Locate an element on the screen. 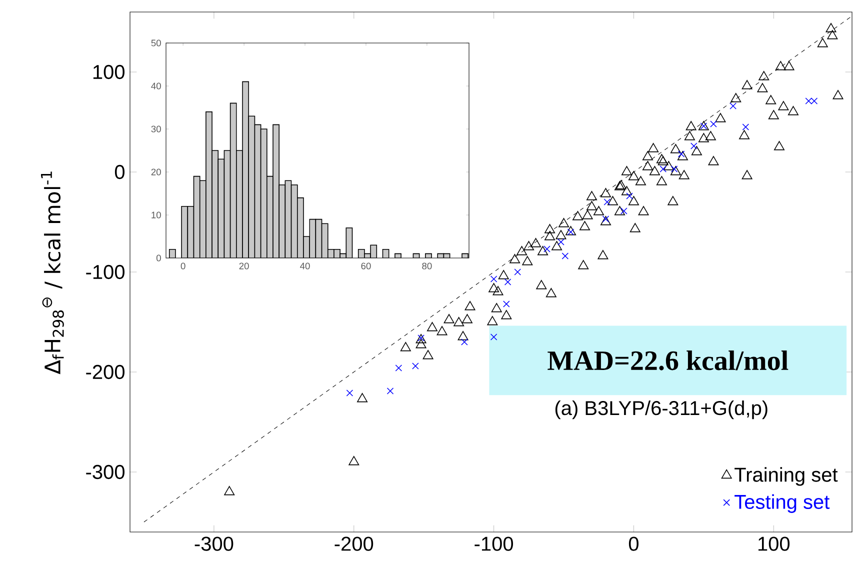 This screenshot has height=562, width=855. y-tick-label: 100 is located at coordinates (108, 72).